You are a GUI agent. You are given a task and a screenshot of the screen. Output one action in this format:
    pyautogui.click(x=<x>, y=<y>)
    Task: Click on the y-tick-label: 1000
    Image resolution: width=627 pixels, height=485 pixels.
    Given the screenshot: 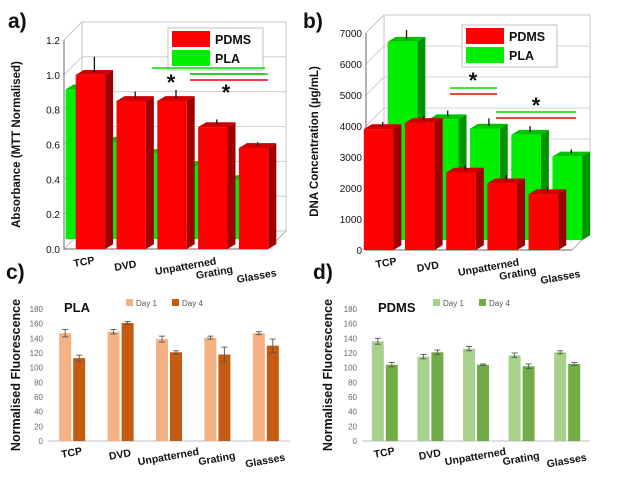 What is the action you would take?
    pyautogui.click(x=351, y=220)
    